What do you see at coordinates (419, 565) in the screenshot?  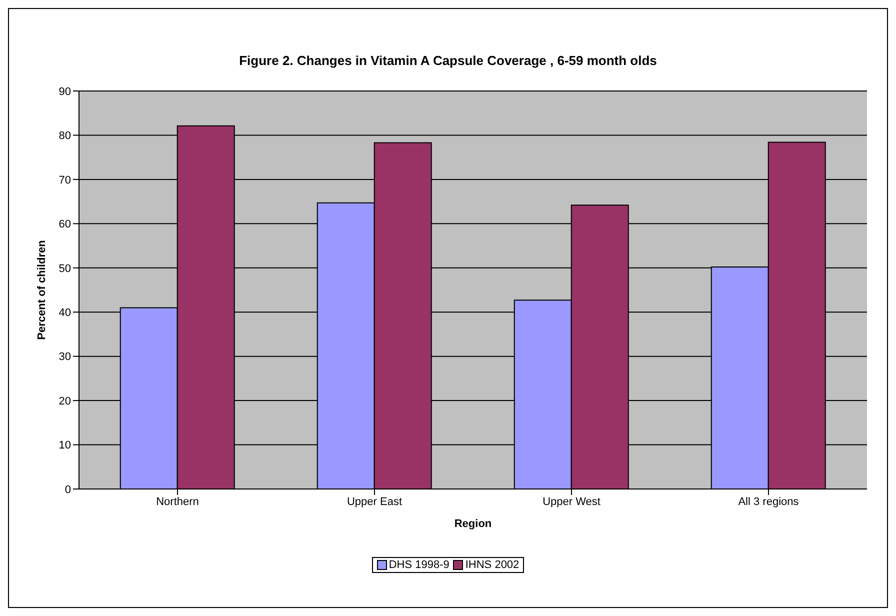 I see `legend-label: DHS 1998-9` at bounding box center [419, 565].